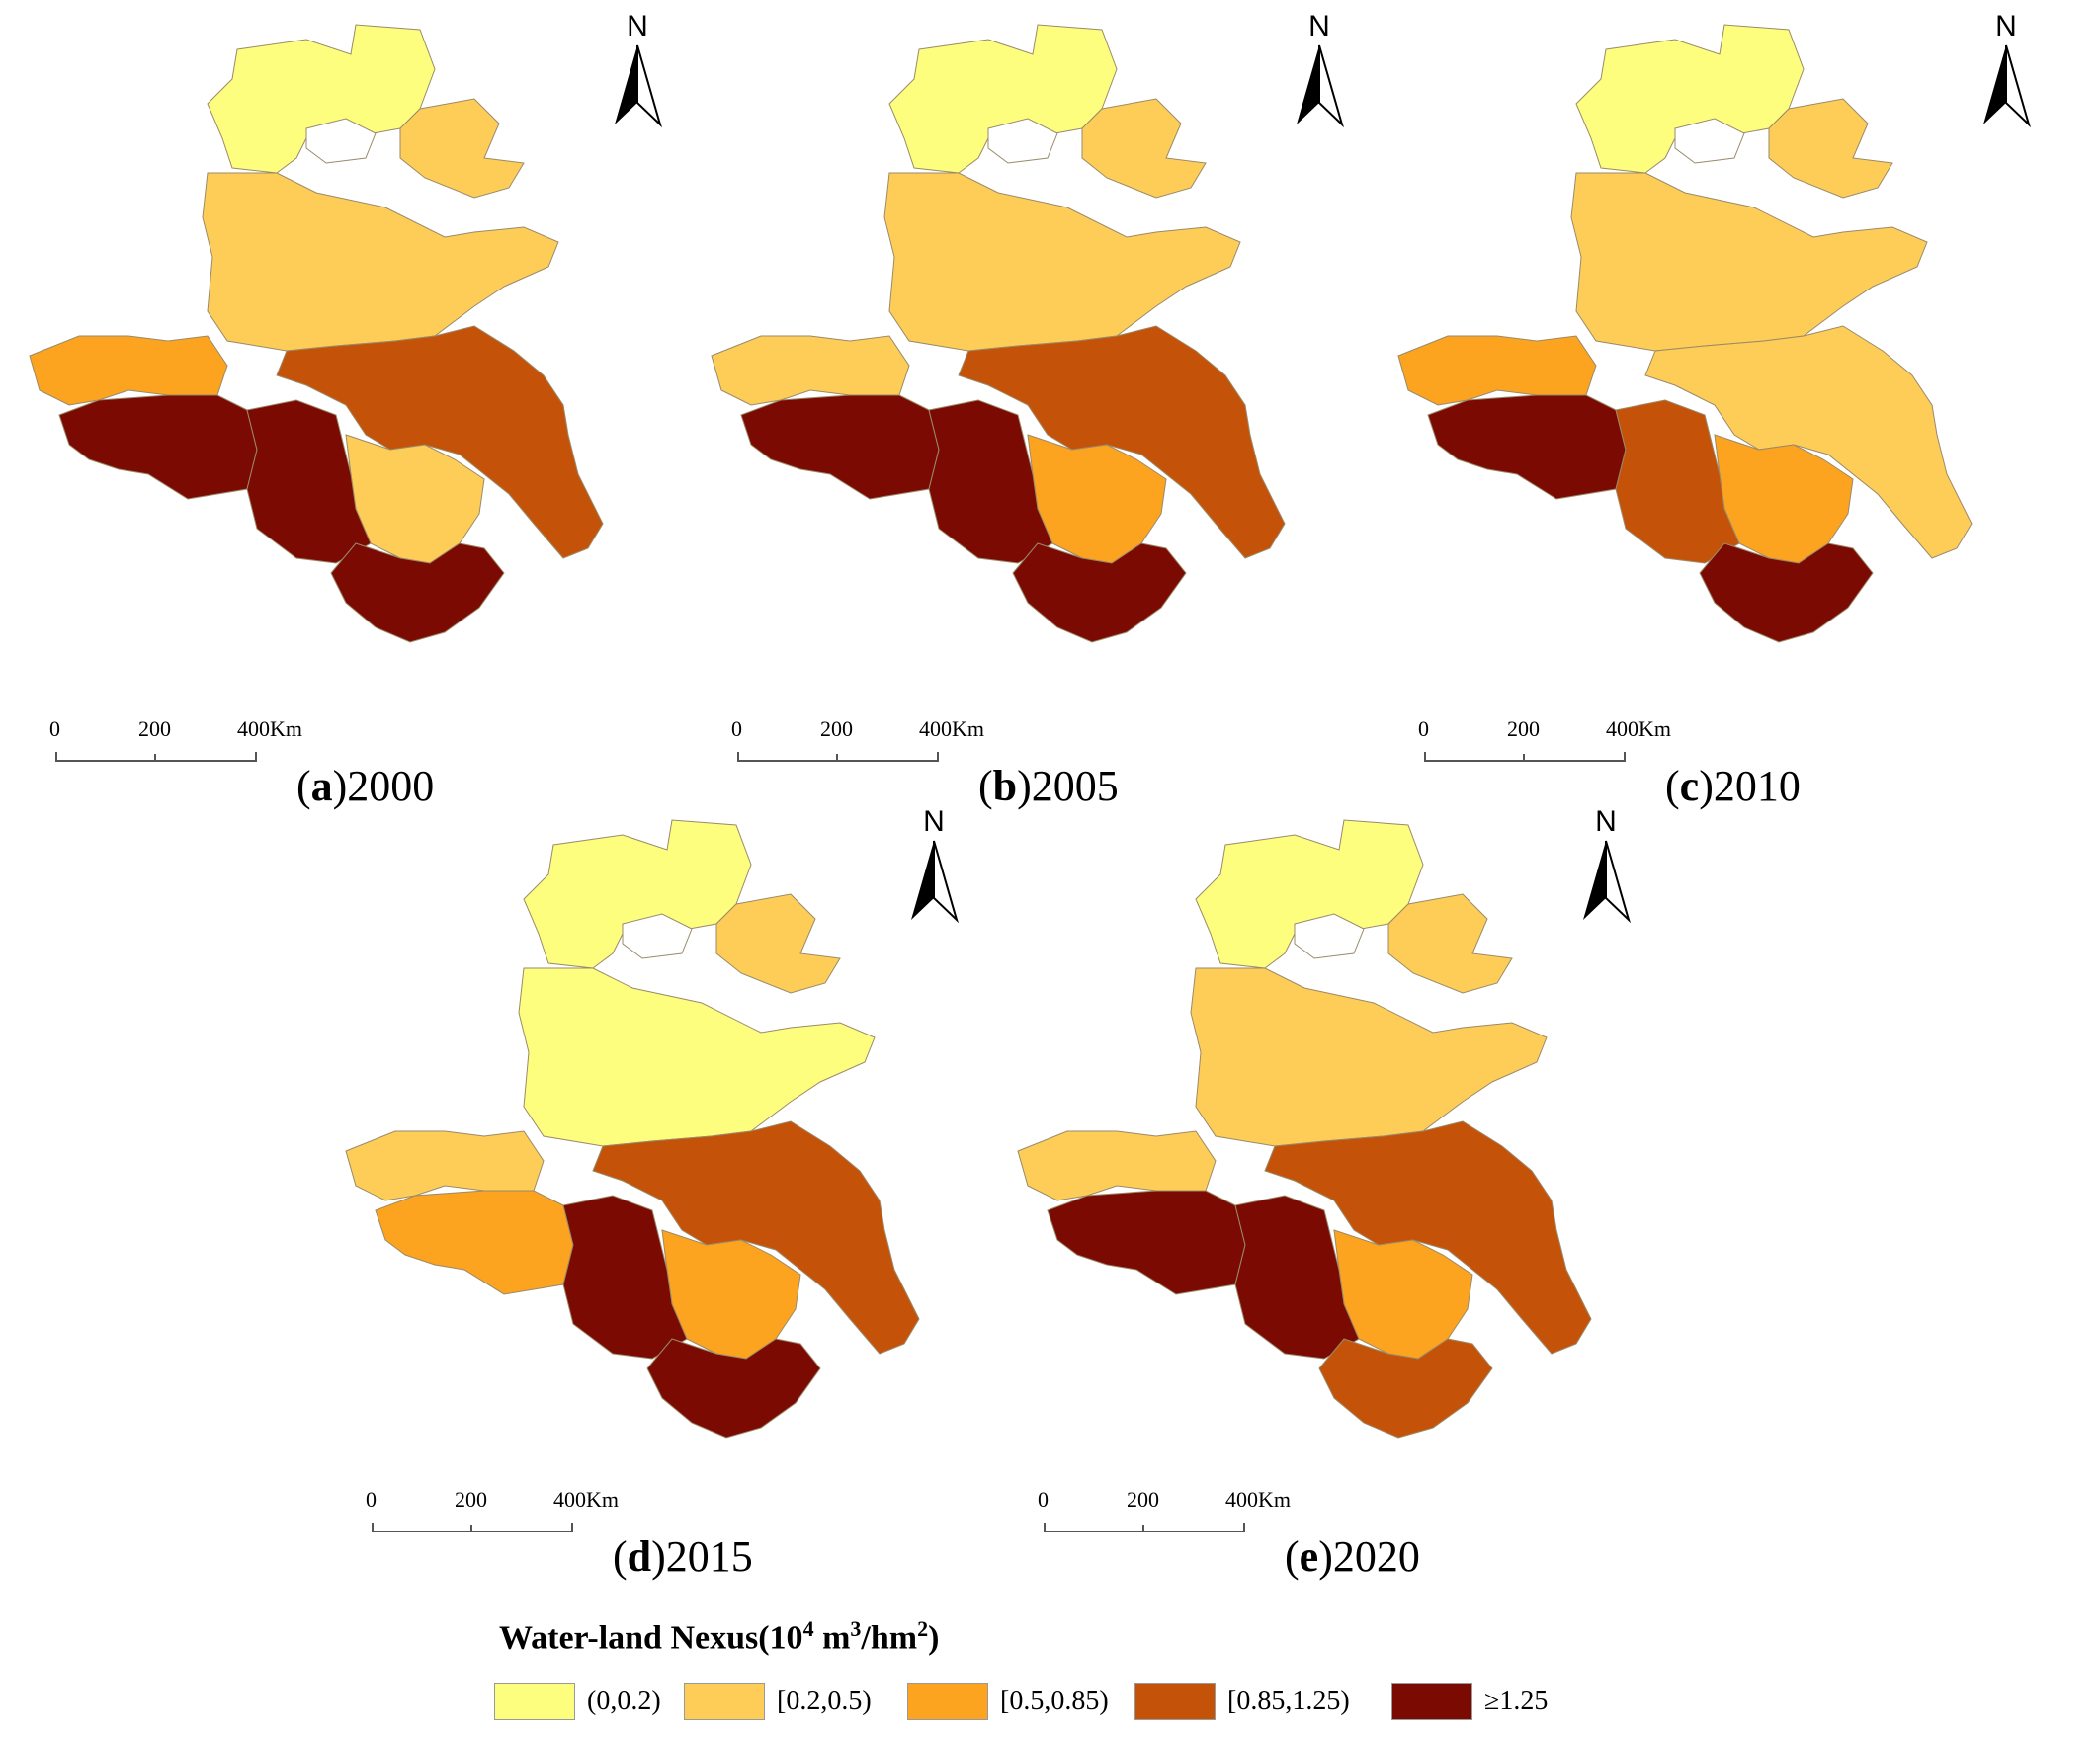 Image resolution: width=2100 pixels, height=1738 pixels. I want to click on legend-item-2: [0.2,0.5), so click(778, 1702).